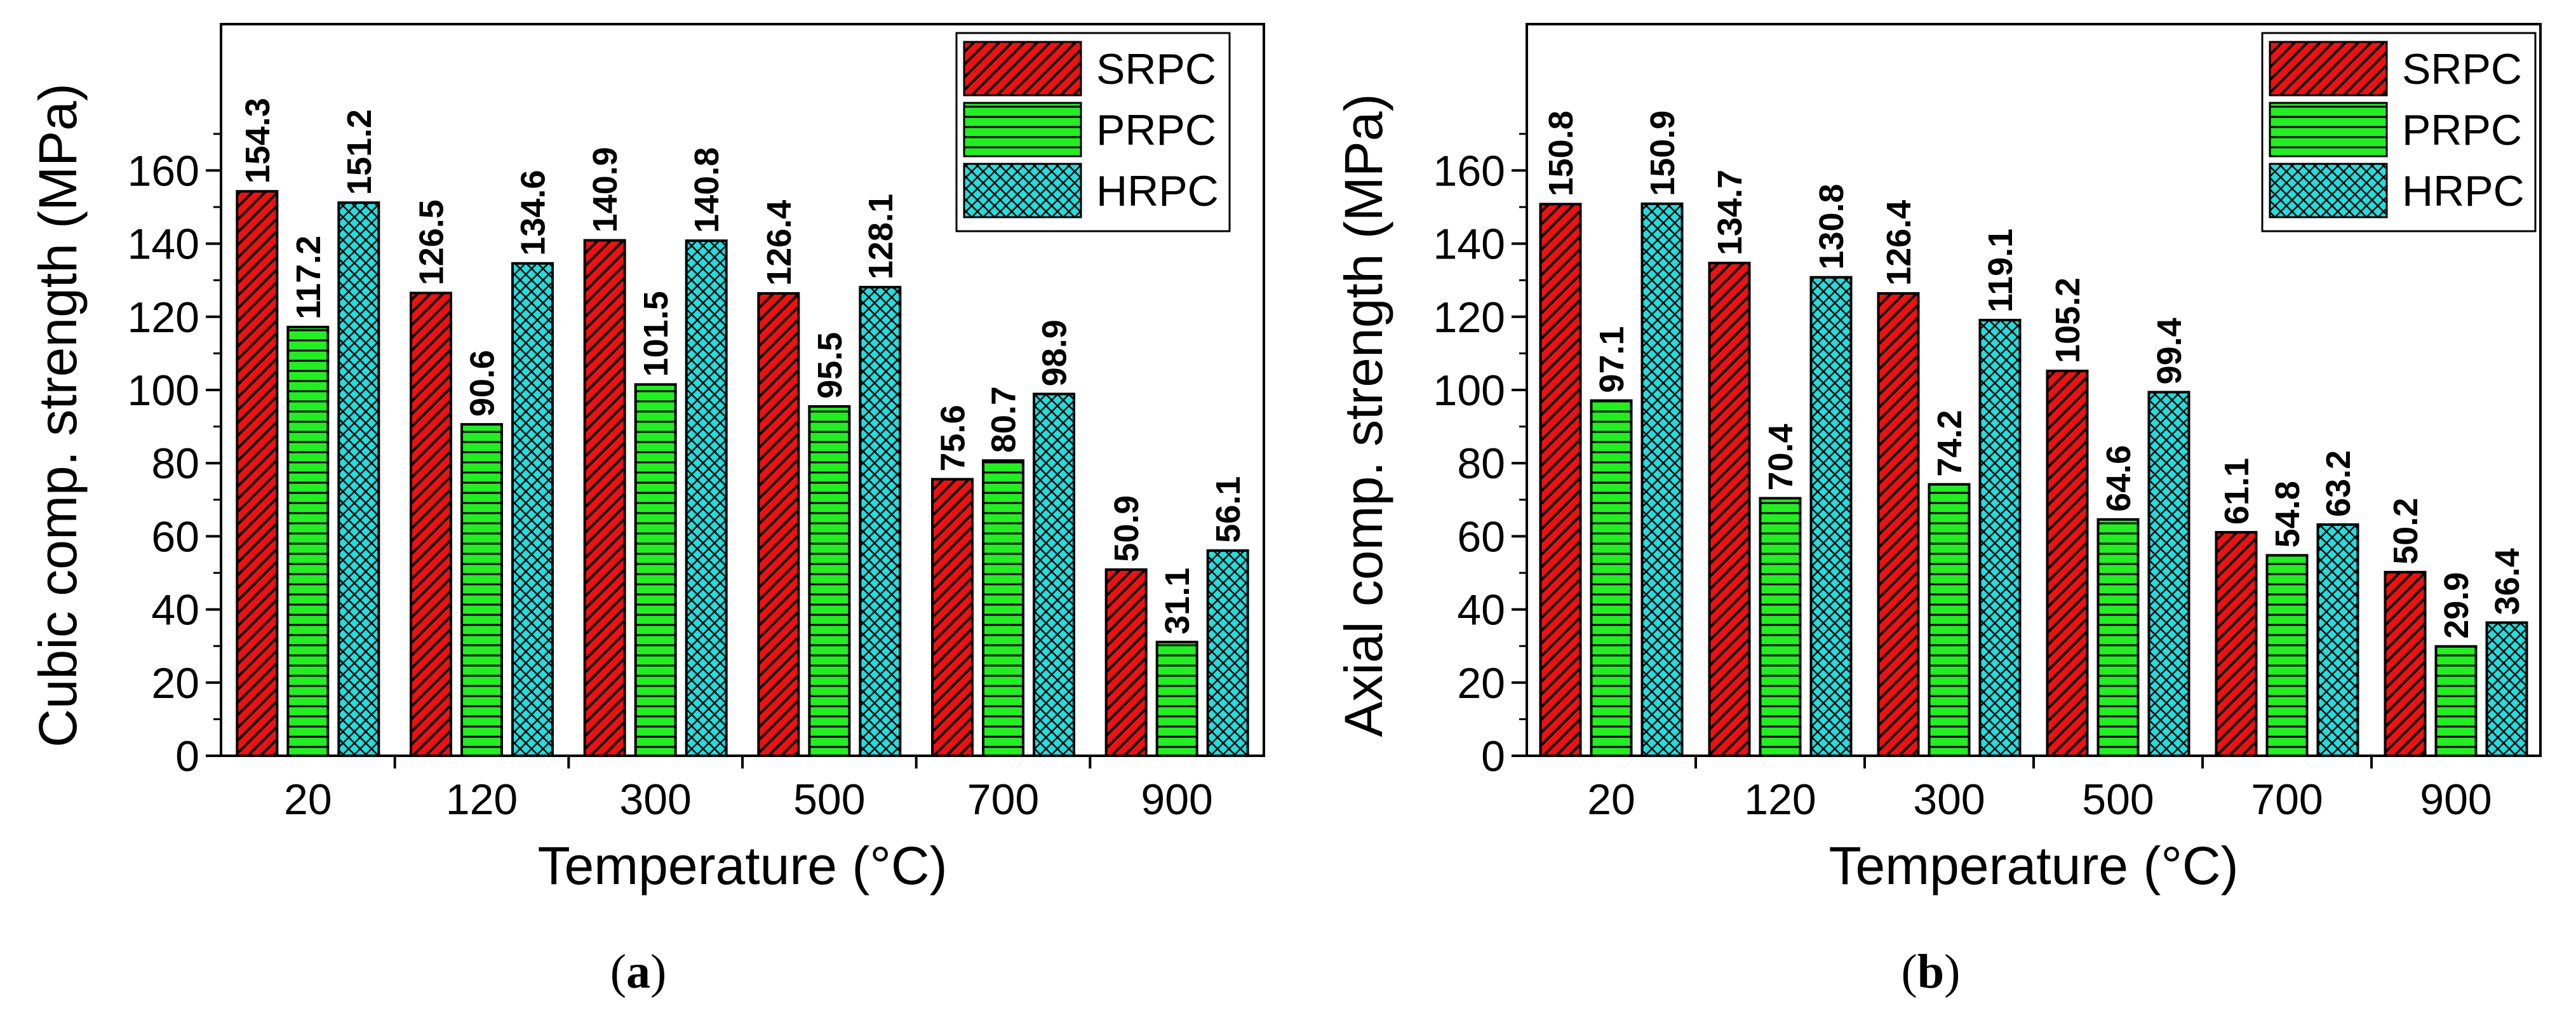 The height and width of the screenshot is (1013, 2576). I want to click on x-tick-label-20: 20, so click(1611, 799).